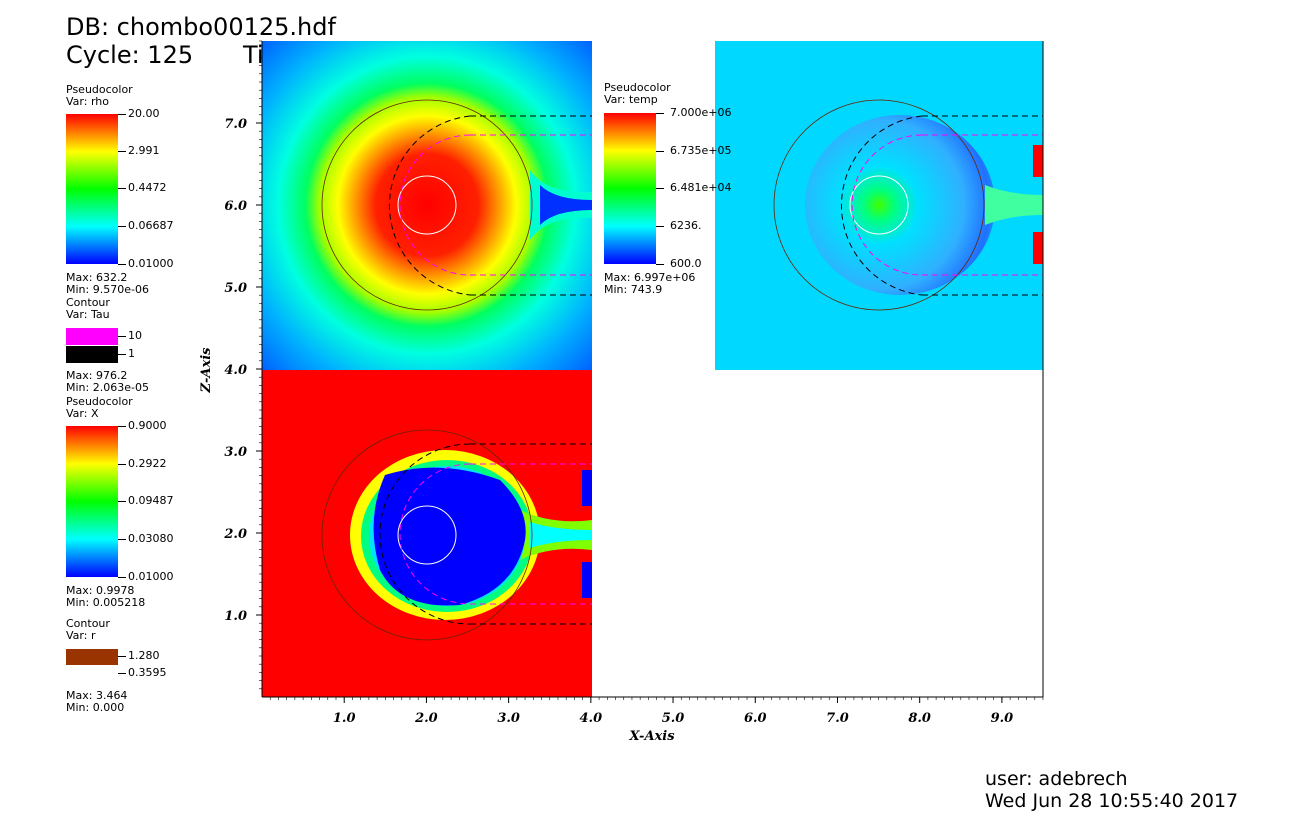 This screenshot has width=1313, height=822. Describe the element at coordinates (701, 150) in the screenshot. I see `legend-temp-tick: 6.735e+05` at that location.